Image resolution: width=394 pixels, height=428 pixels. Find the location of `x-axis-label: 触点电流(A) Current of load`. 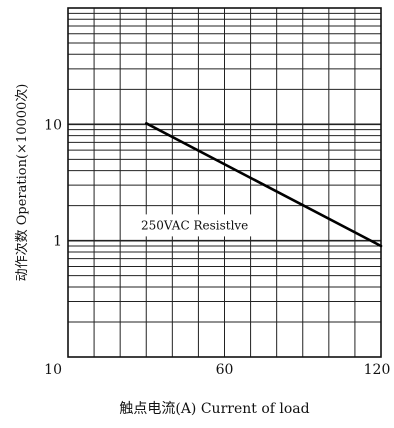

x-axis-label: 触点电流(A) Current of load is located at coordinates (214, 409).